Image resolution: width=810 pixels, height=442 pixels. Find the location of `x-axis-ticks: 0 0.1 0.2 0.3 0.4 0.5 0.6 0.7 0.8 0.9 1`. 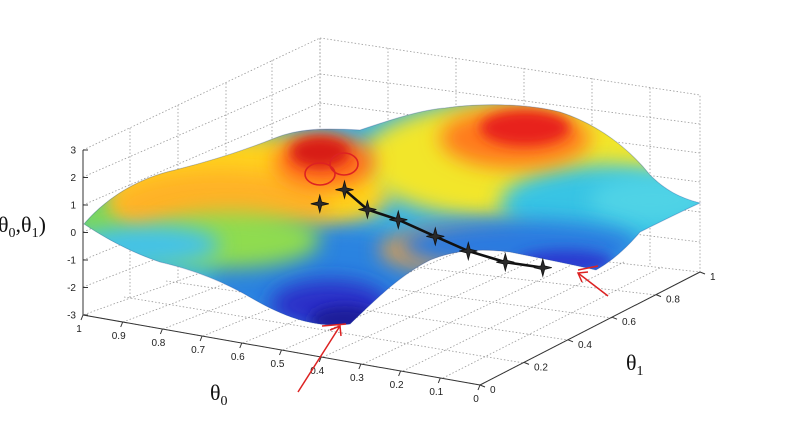

x-axis-ticks: 0 0.1 0.2 0.3 0.4 0.5 0.6 0.7 0.8 0.9 1 is located at coordinates (278, 359).